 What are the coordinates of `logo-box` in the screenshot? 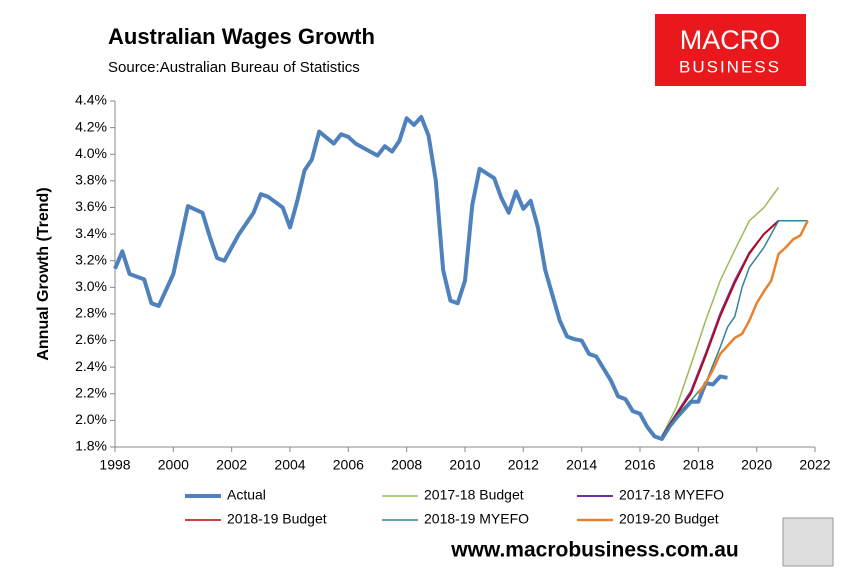 It's located at (730, 50).